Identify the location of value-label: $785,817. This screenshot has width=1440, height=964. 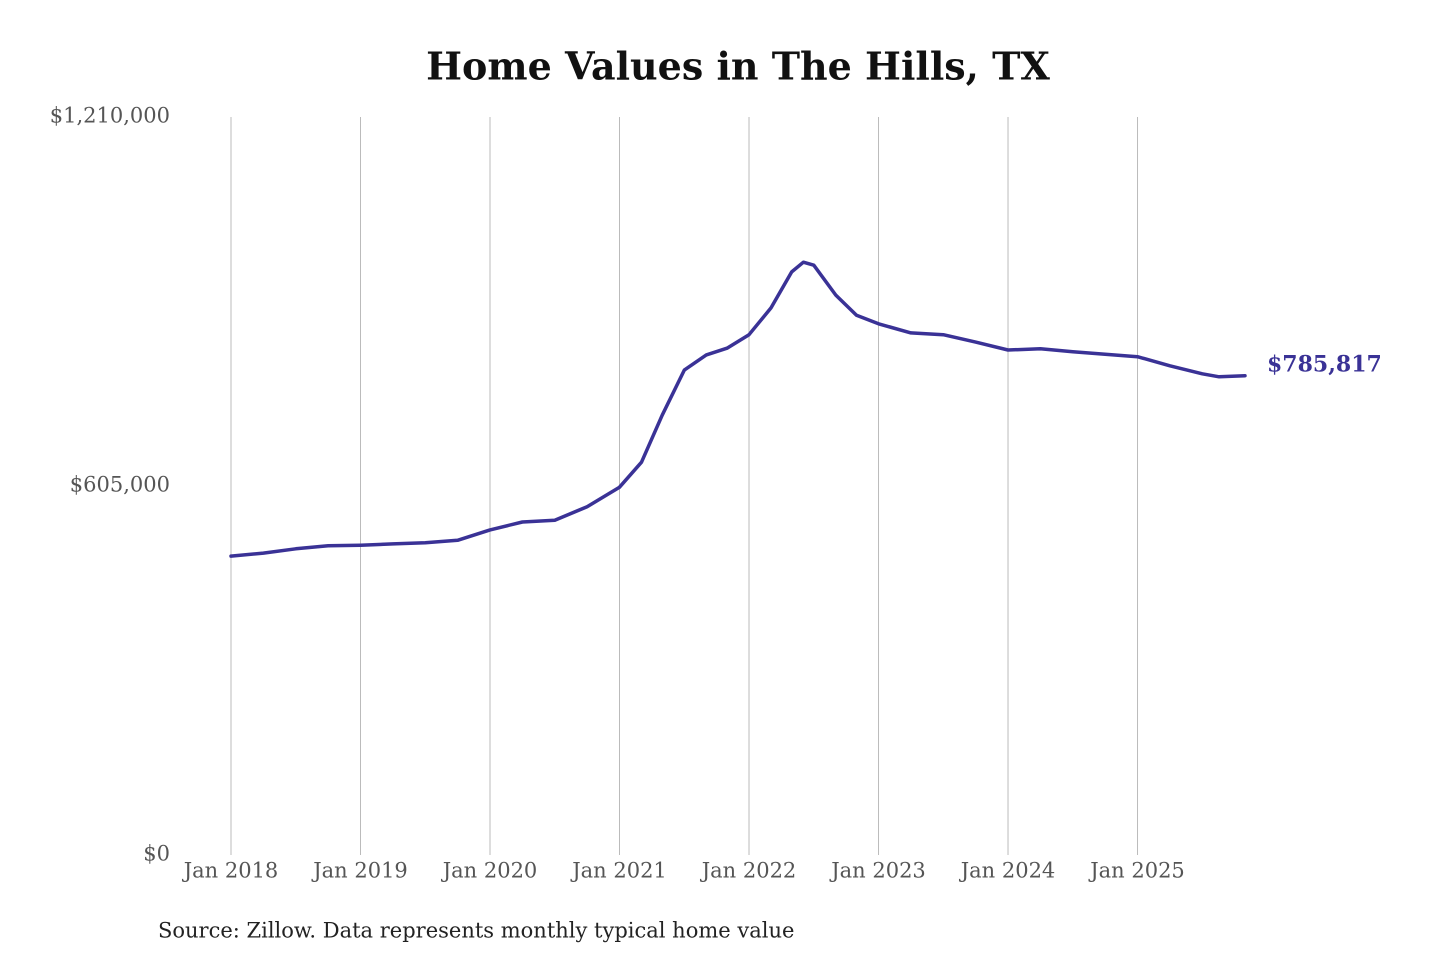
(1324, 365).